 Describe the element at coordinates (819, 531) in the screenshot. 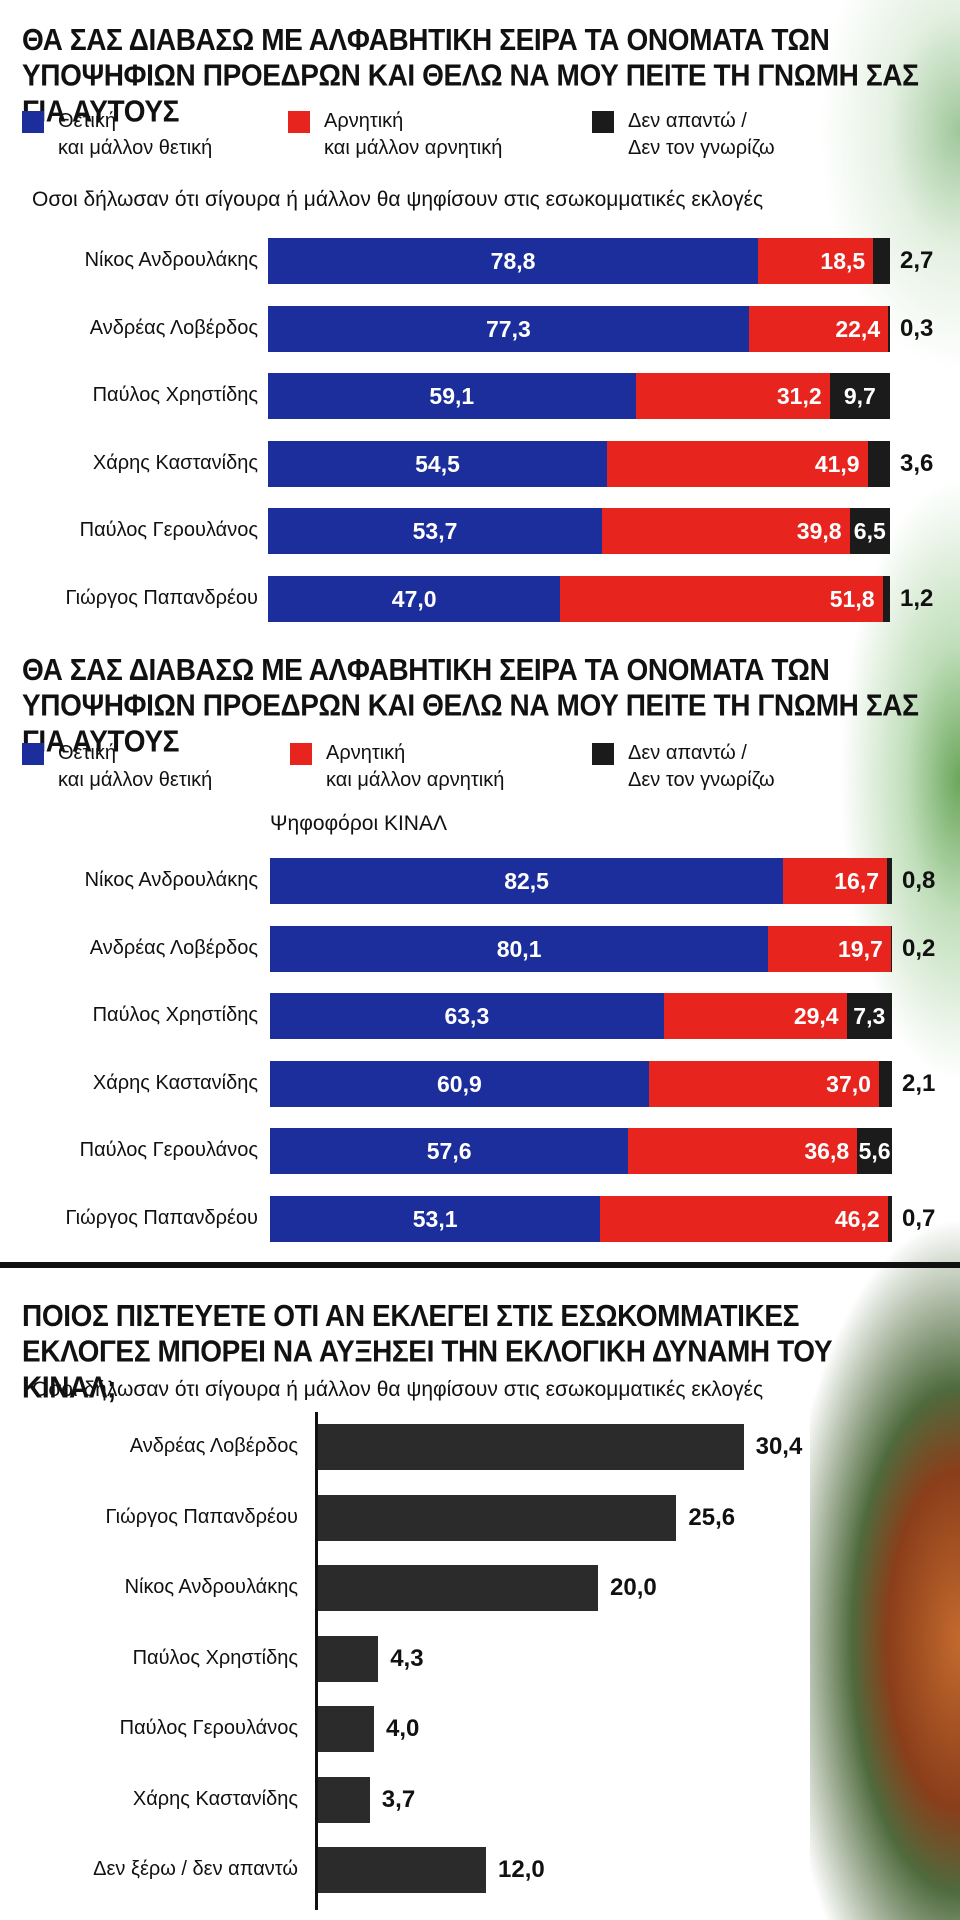

I see `data-label: 39,8` at that location.